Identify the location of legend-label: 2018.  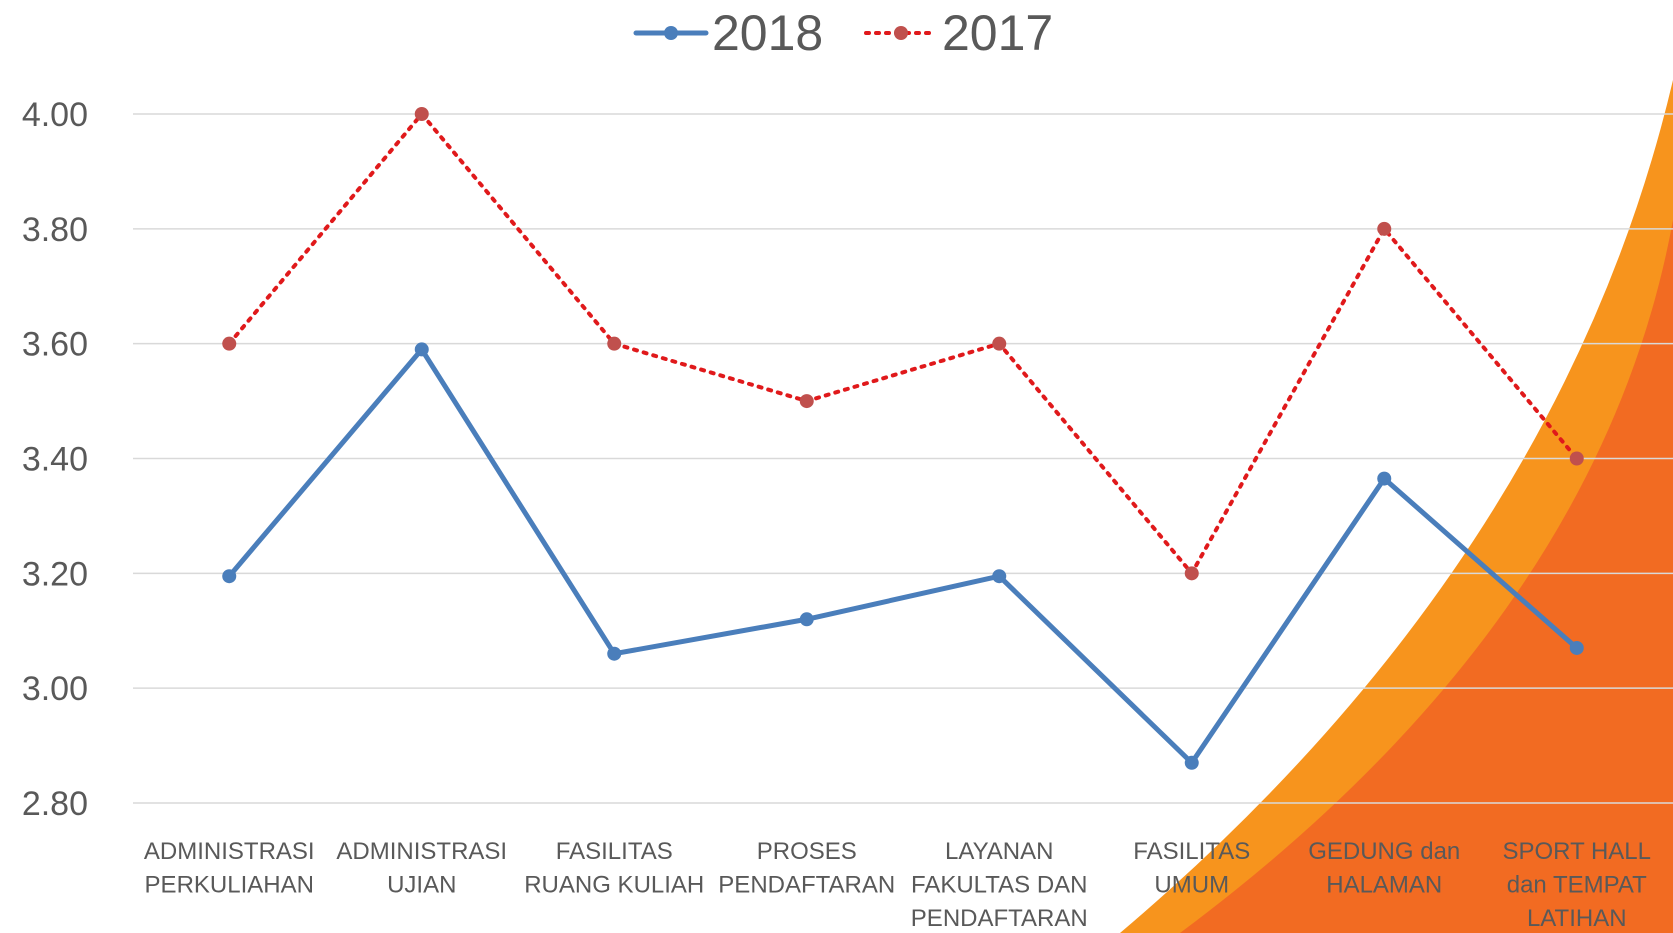
(767, 33).